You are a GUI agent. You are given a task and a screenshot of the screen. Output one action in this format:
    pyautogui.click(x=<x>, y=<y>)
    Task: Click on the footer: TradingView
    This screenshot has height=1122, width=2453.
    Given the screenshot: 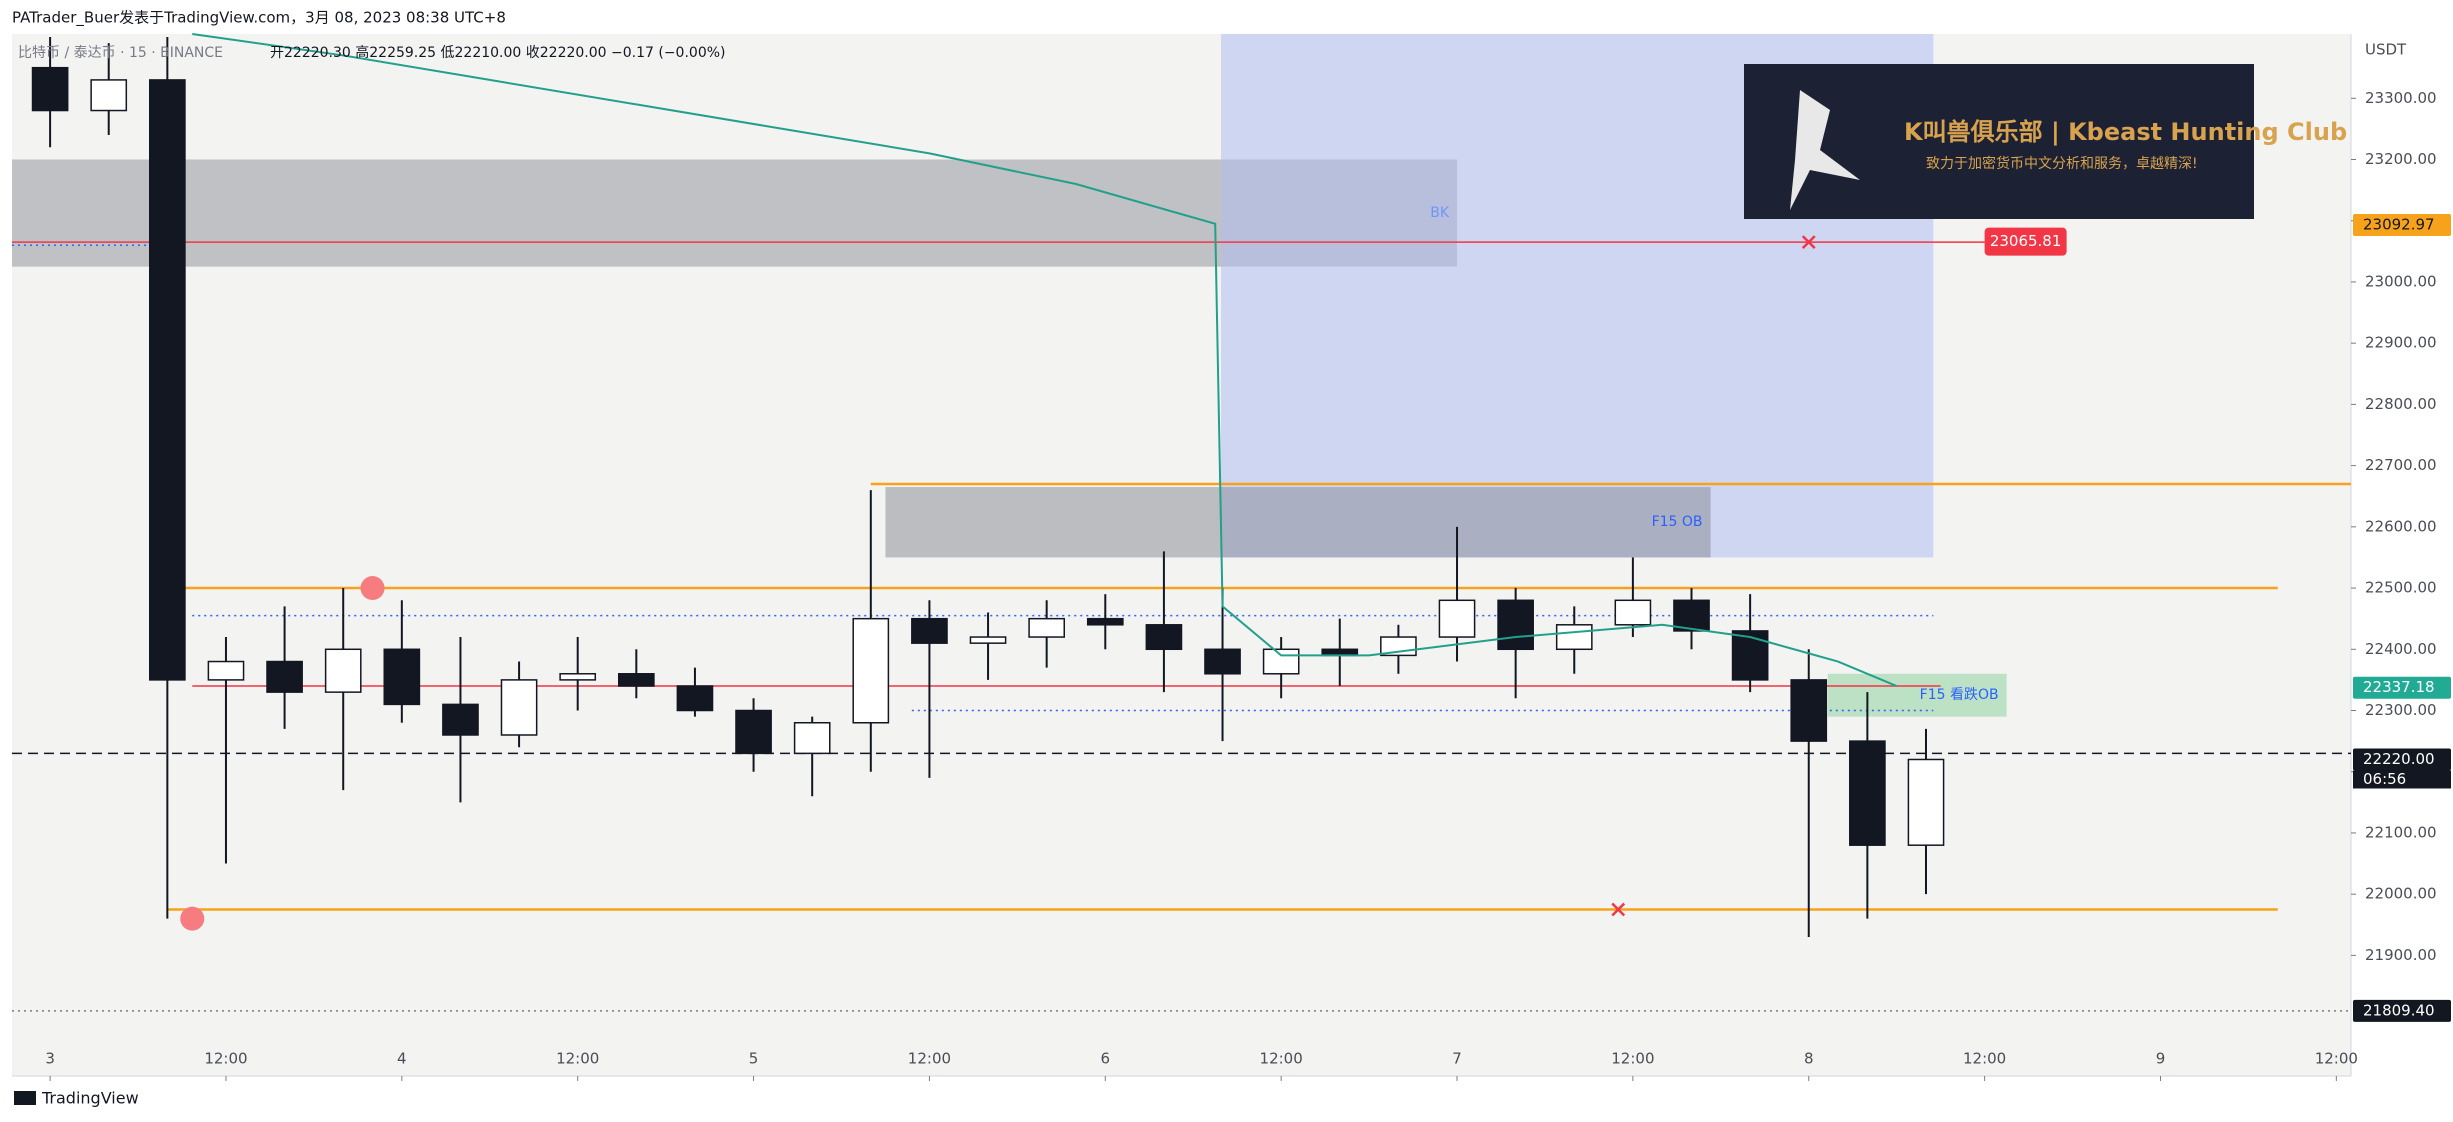 What is the action you would take?
    pyautogui.click(x=90, y=1098)
    